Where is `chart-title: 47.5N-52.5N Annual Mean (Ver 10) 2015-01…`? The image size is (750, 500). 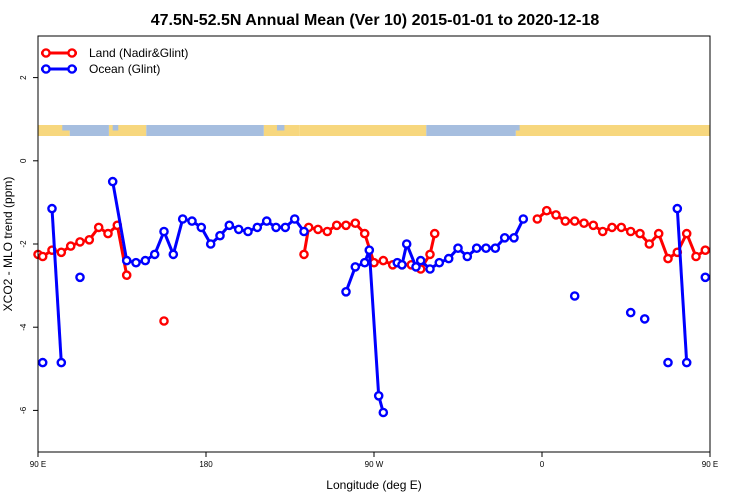
chart-title: 47.5N-52.5N Annual Mean (Ver 10) 2015-01… is located at coordinates (375, 20).